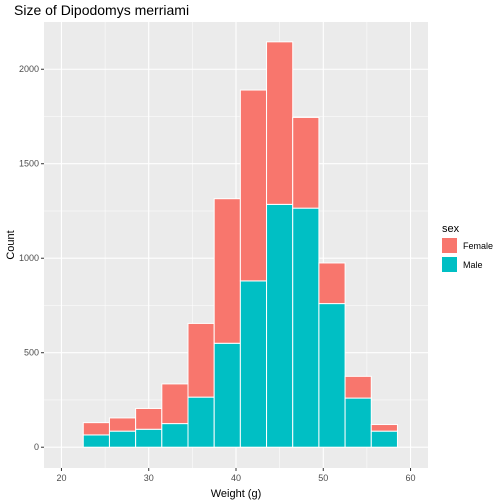 The image size is (504, 504). I want to click on x-axis-title: Weight (g), so click(236, 494).